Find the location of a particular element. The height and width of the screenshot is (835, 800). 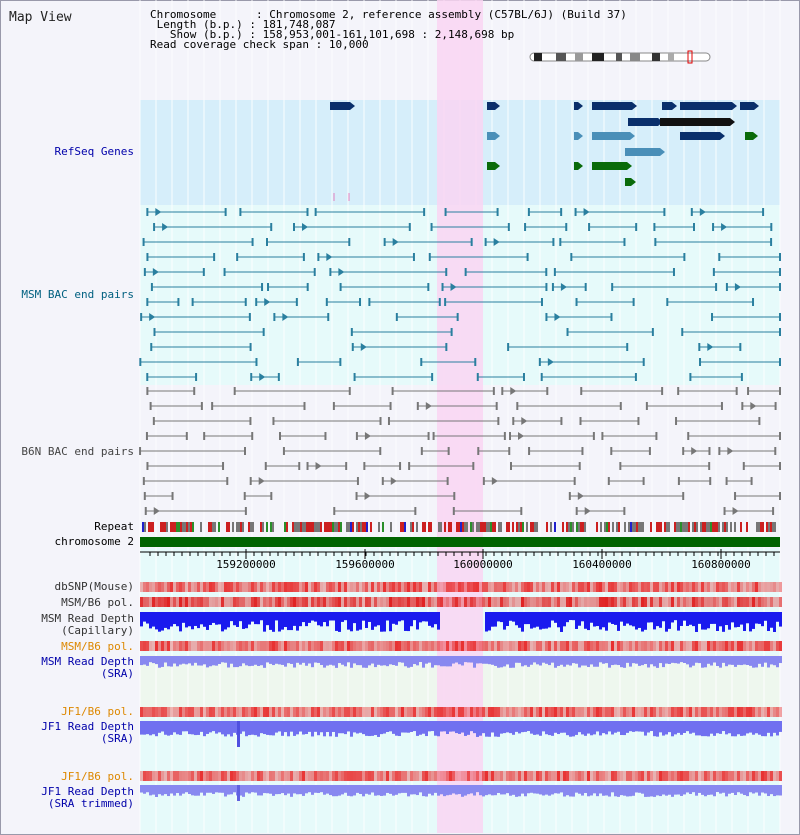

msm-bac-arrow is located at coordinates (165, 227).